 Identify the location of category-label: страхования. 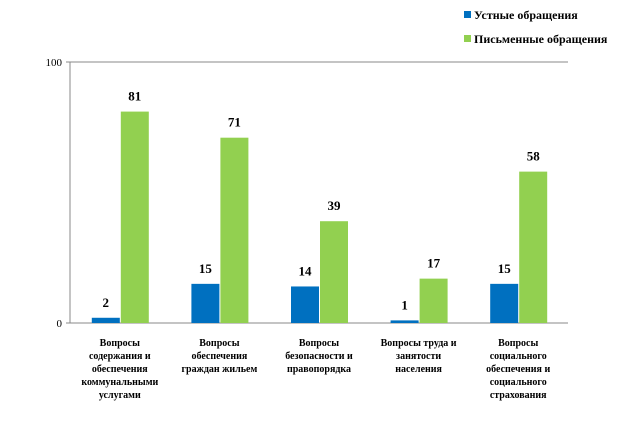
(518, 395).